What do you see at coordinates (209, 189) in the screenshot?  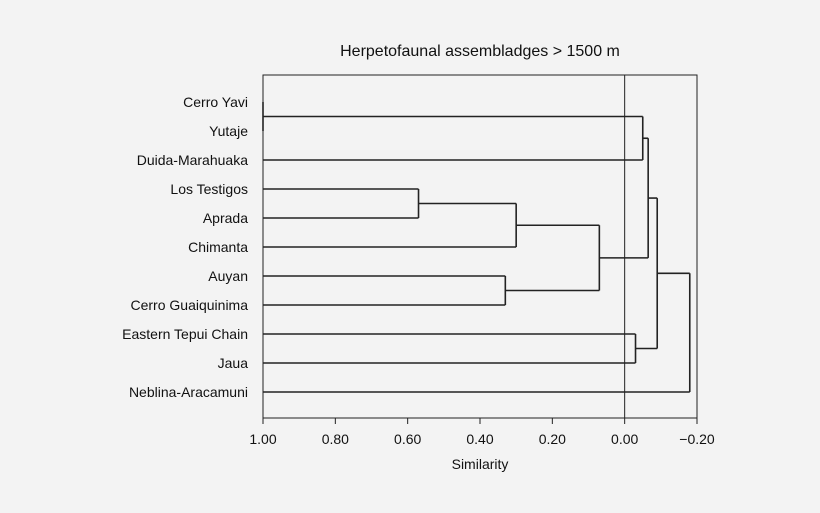 I see `leaf-label: Los Testigos` at bounding box center [209, 189].